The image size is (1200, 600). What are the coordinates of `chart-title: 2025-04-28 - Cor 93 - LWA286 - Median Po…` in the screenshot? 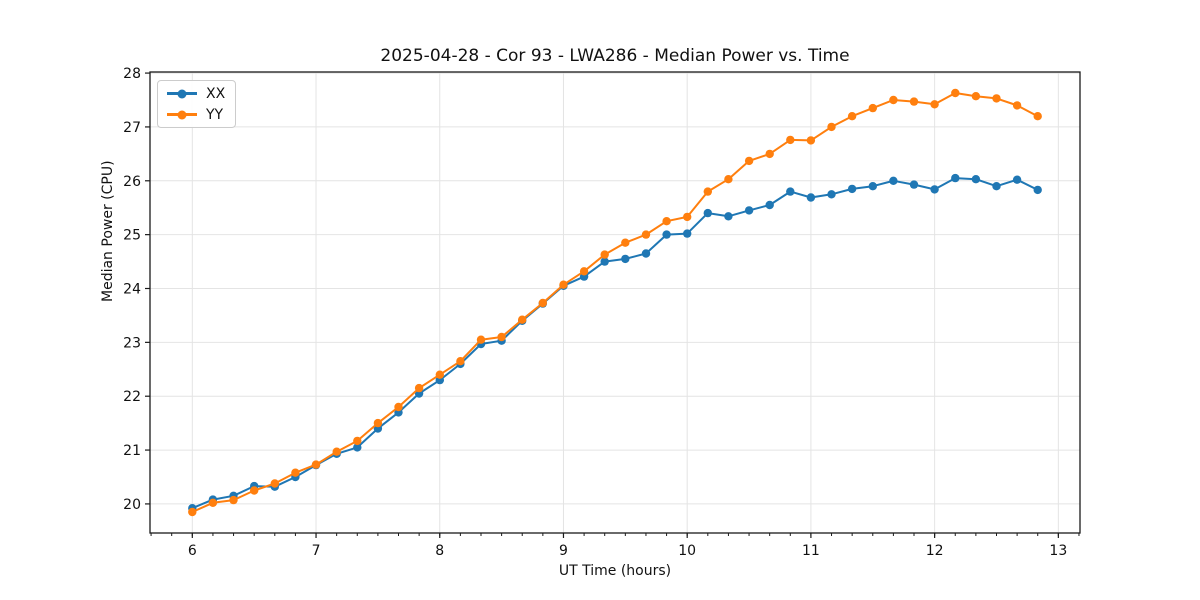 It's located at (615, 56).